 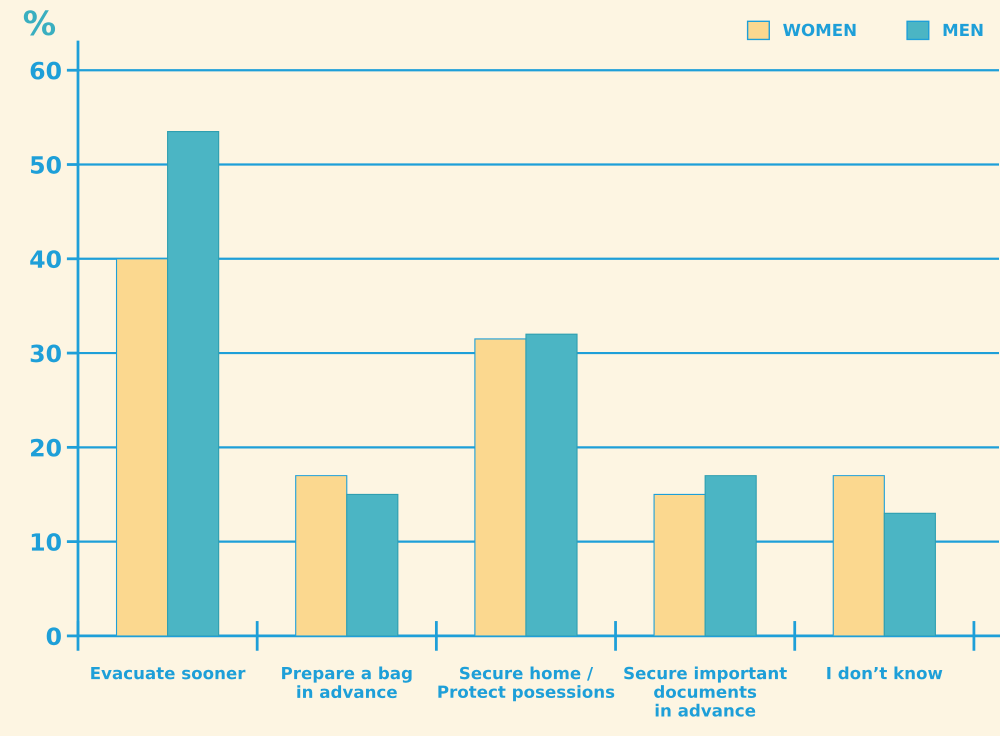 I want to click on x-tick-label: Evacuate sooner, so click(x=168, y=673).